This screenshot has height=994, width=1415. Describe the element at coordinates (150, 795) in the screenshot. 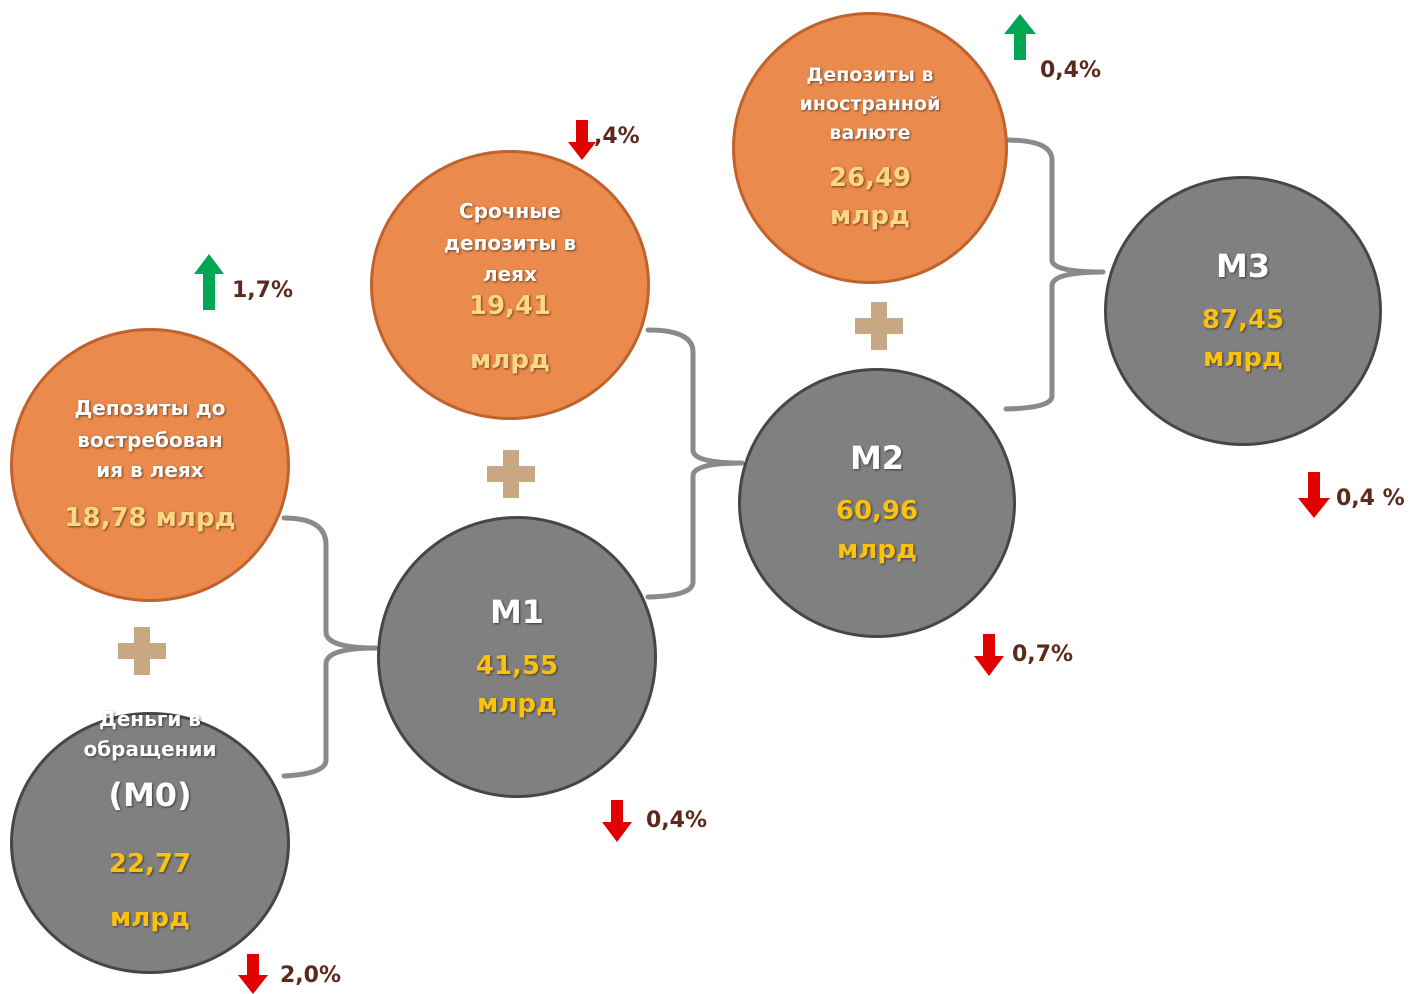

I see `m0-title: (М0)` at that location.